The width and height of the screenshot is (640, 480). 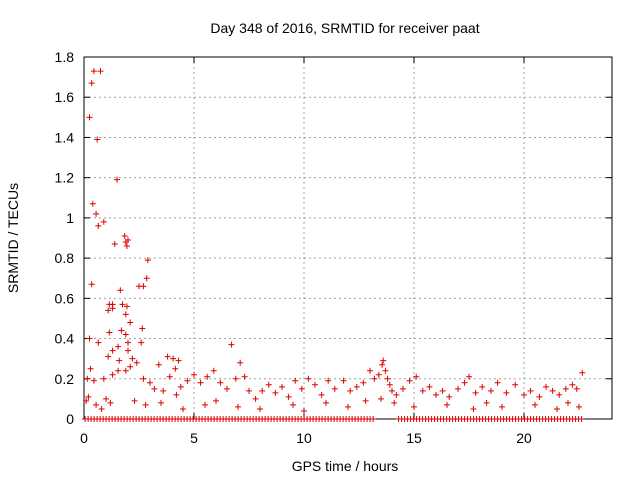 What do you see at coordinates (65, 258) in the screenshot?
I see `y-tick-label: 0.8` at bounding box center [65, 258].